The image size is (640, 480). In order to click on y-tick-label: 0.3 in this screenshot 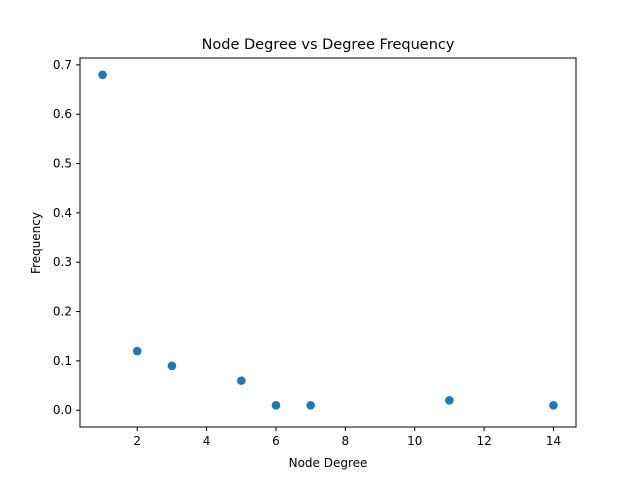, I will do `click(62, 262)`.